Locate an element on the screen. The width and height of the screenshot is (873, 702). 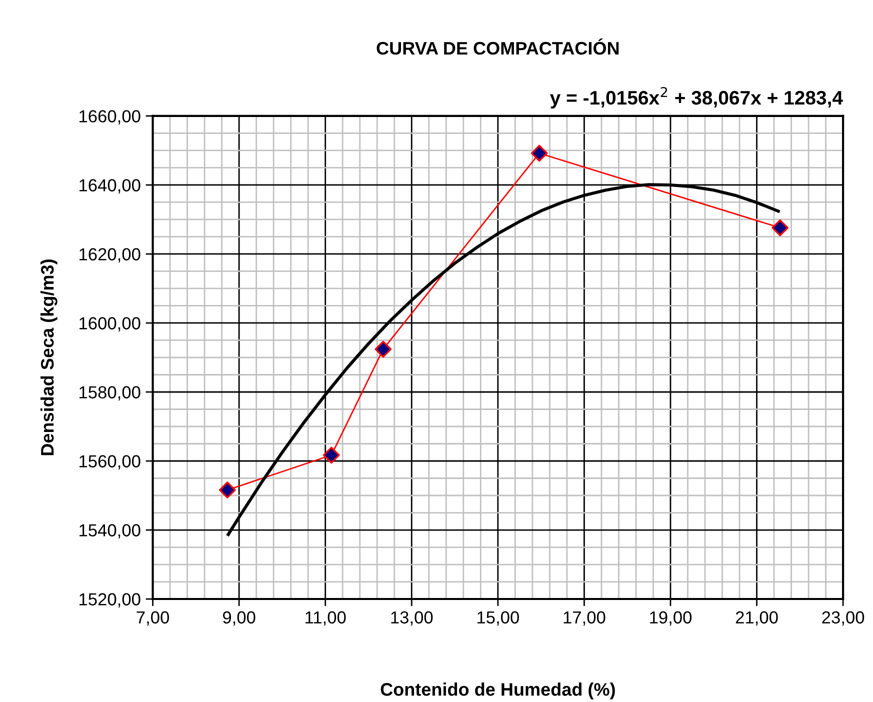
x-tick-label: 11,00 is located at coordinates (326, 618).